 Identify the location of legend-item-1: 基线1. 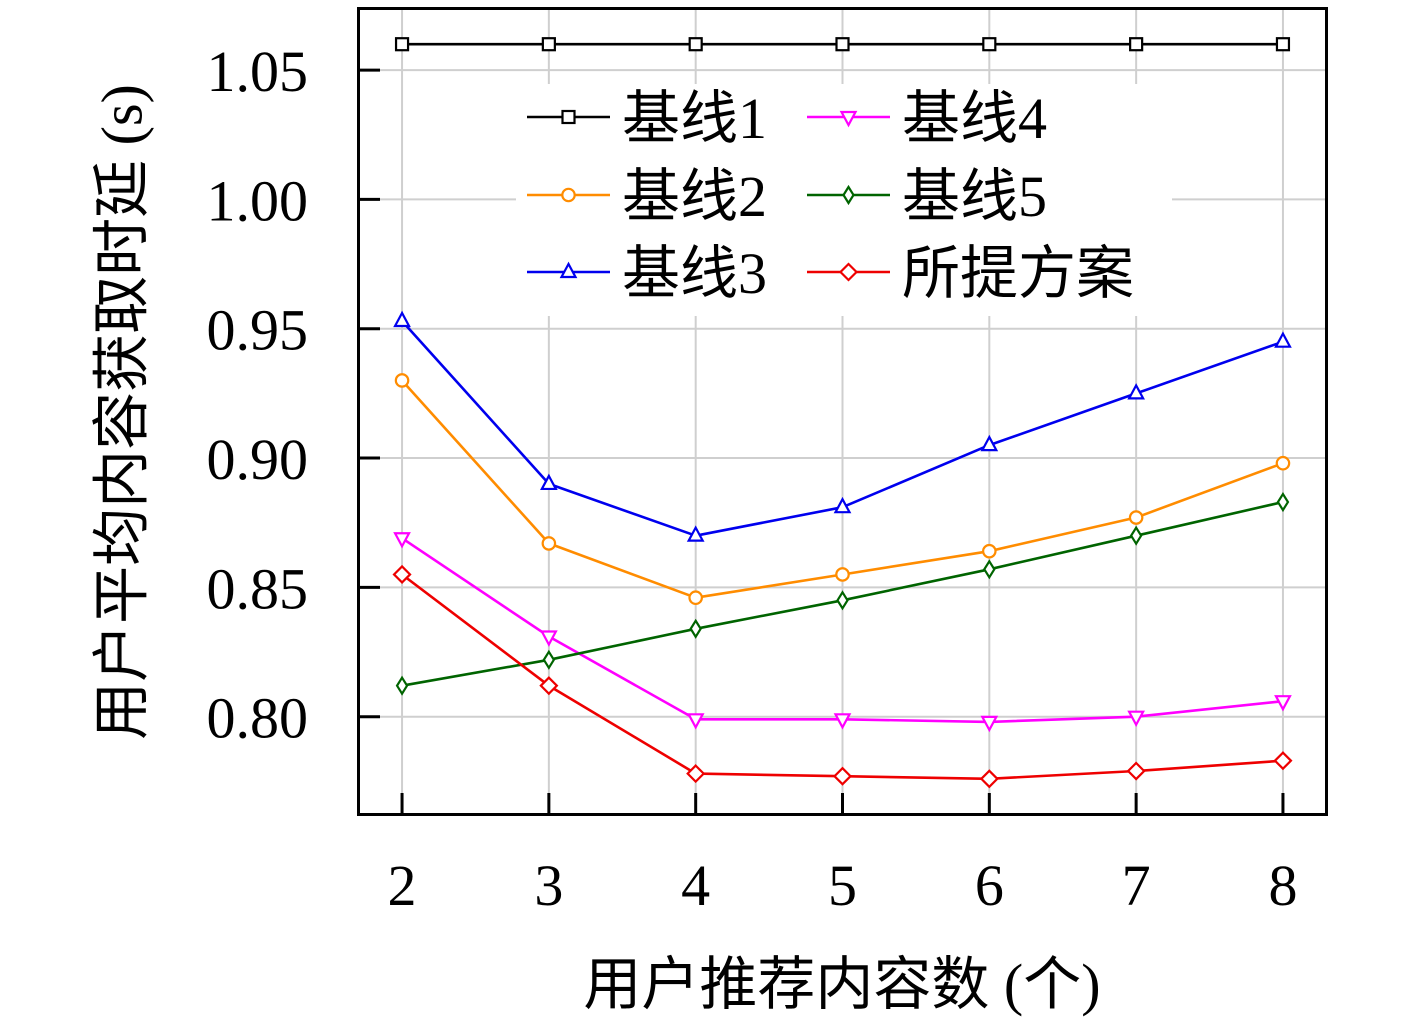
(647, 118).